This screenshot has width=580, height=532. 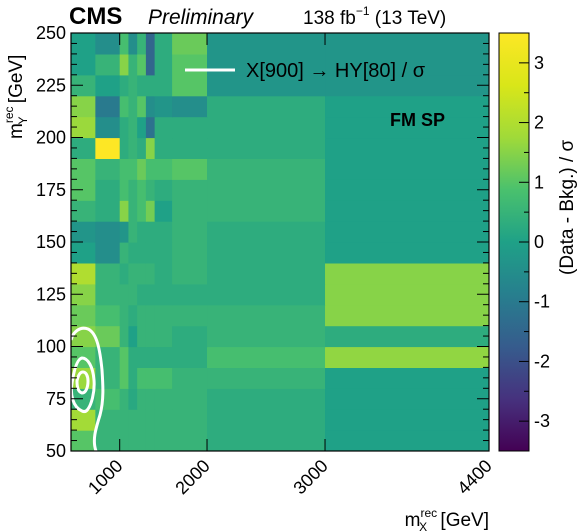 I want to click on x-tick-label: 2000, so click(x=192, y=477).